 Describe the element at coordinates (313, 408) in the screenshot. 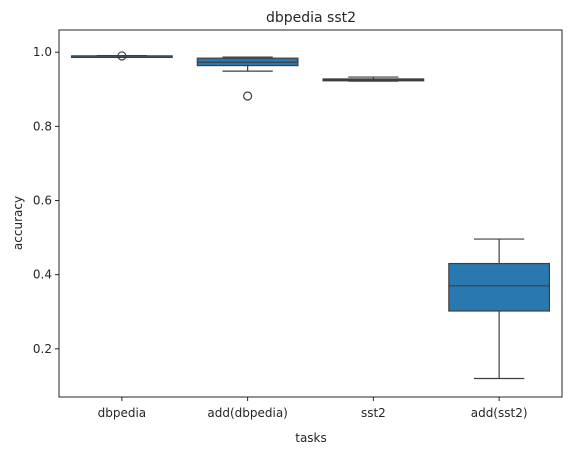

I see `x-ticks: dbpedia add(dbpedia) sst2 add(sst2)` at that location.